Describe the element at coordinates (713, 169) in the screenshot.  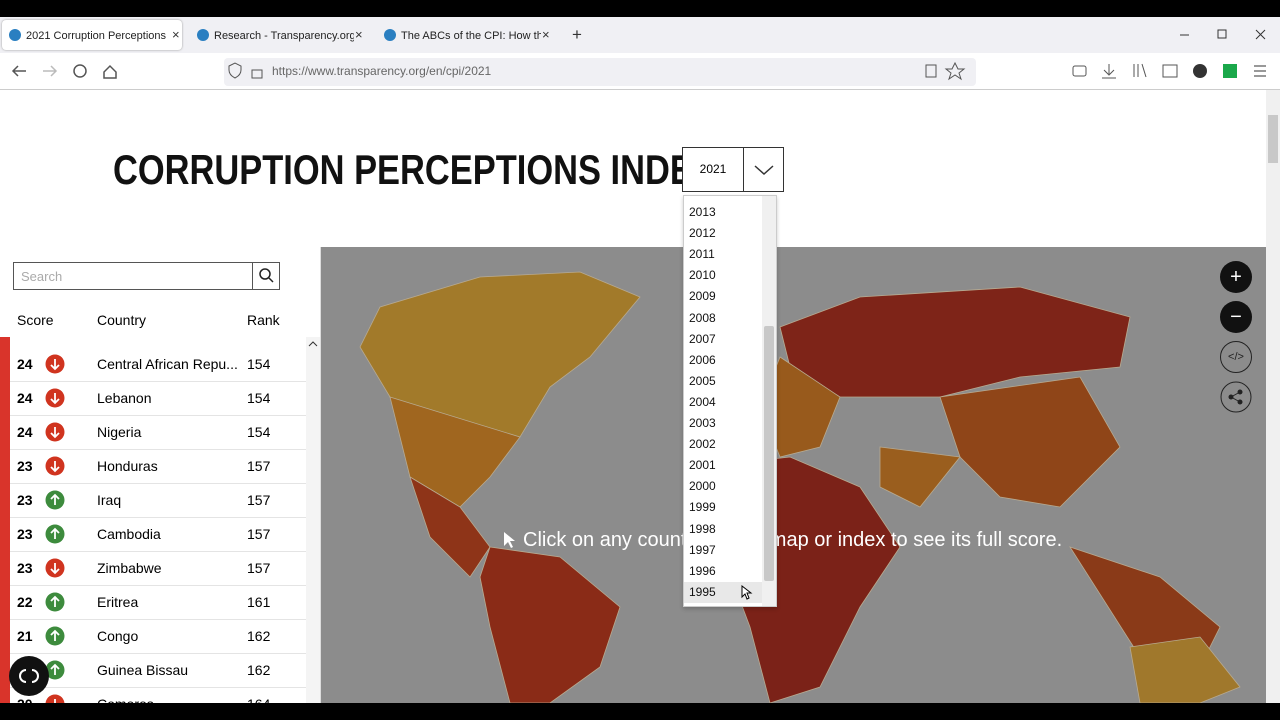
I see `selected-year: 2021` at that location.